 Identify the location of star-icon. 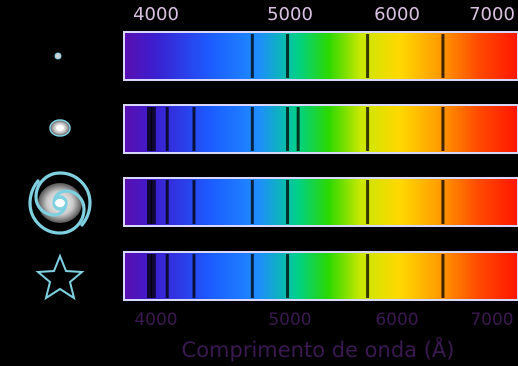
(60, 277).